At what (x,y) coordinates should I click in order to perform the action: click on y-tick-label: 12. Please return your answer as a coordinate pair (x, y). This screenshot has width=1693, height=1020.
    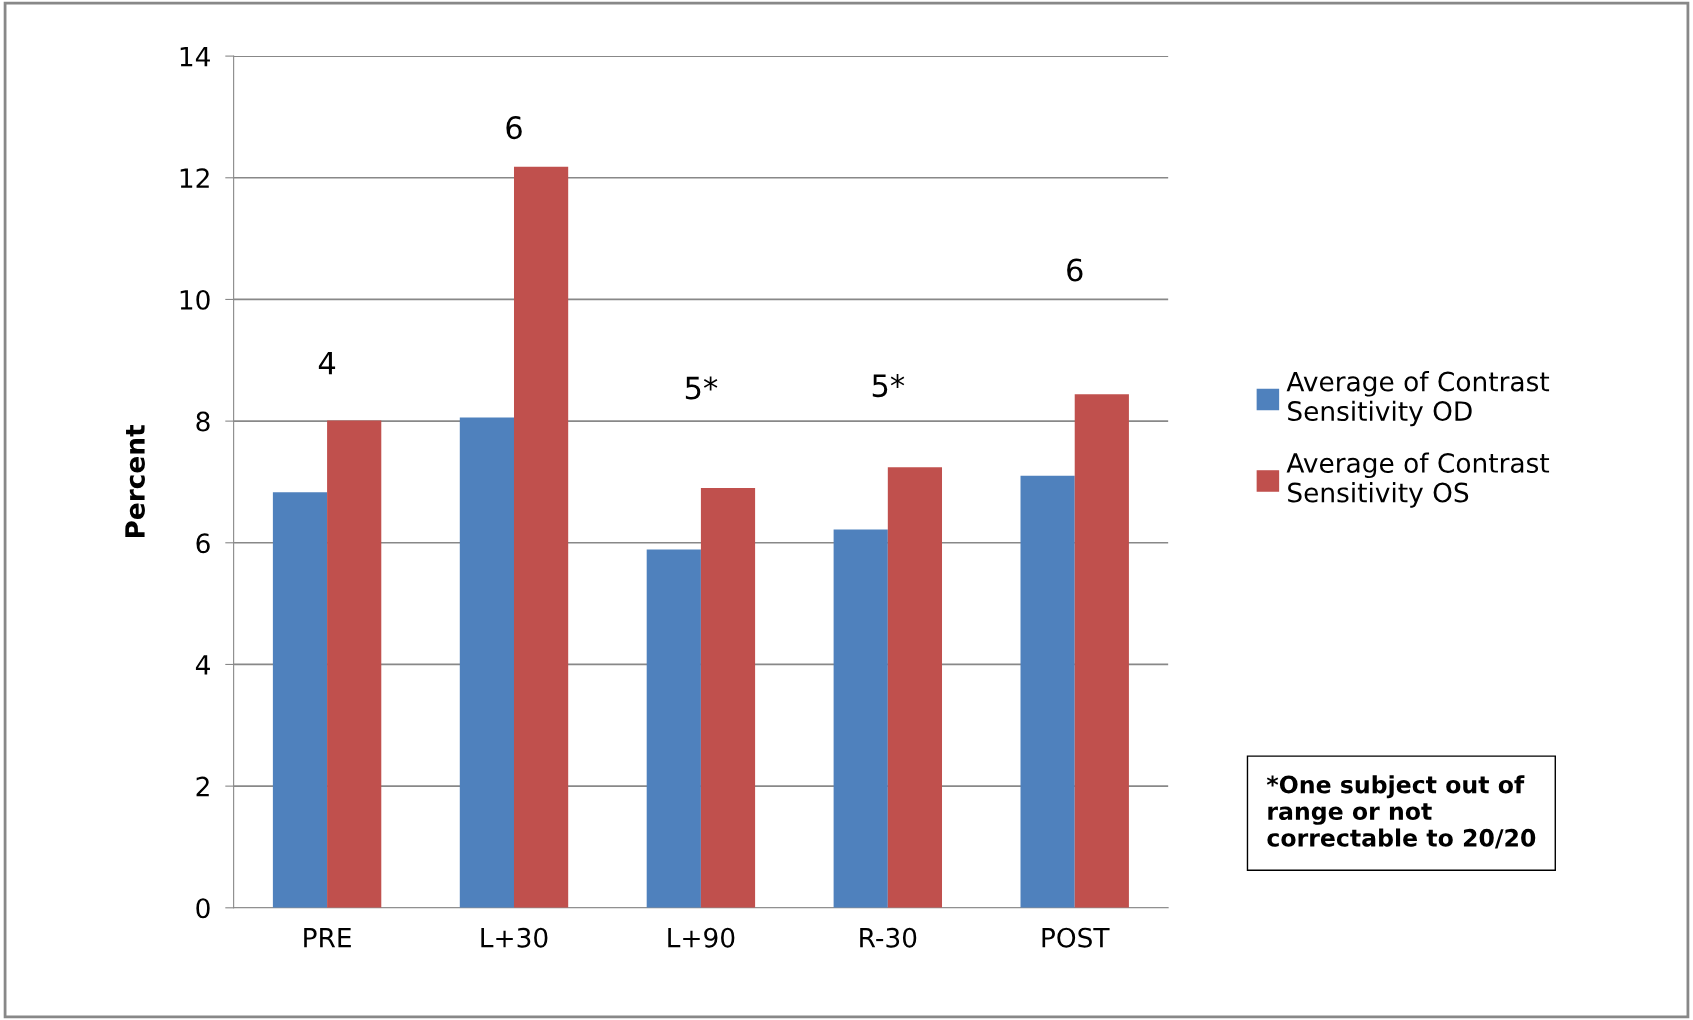
    Looking at the image, I should click on (194, 178).